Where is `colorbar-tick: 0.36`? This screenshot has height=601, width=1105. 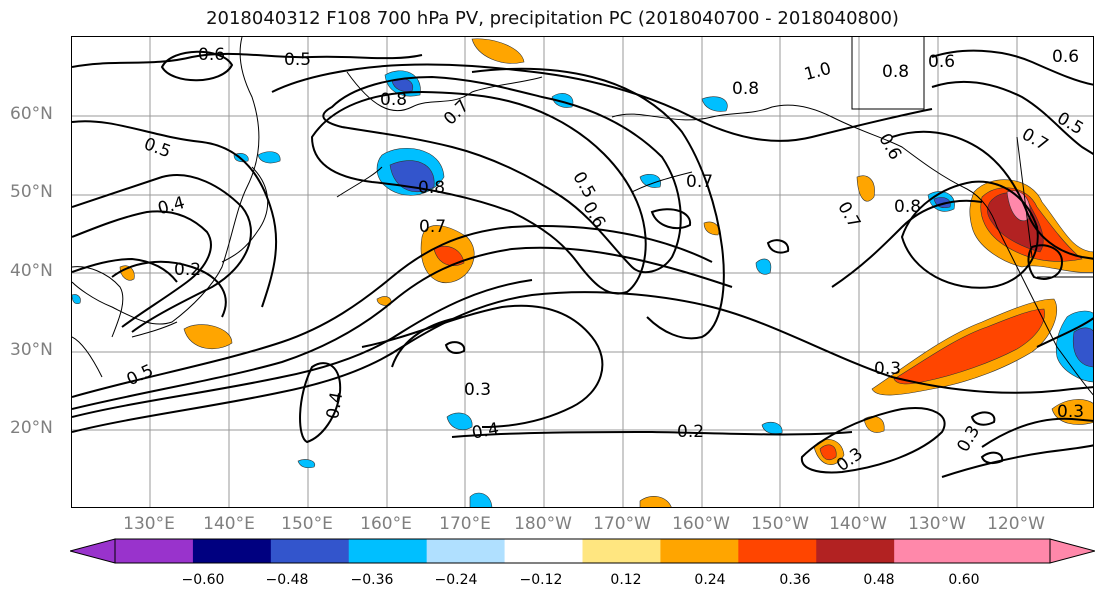 colorbar-tick: 0.36 is located at coordinates (795, 580).